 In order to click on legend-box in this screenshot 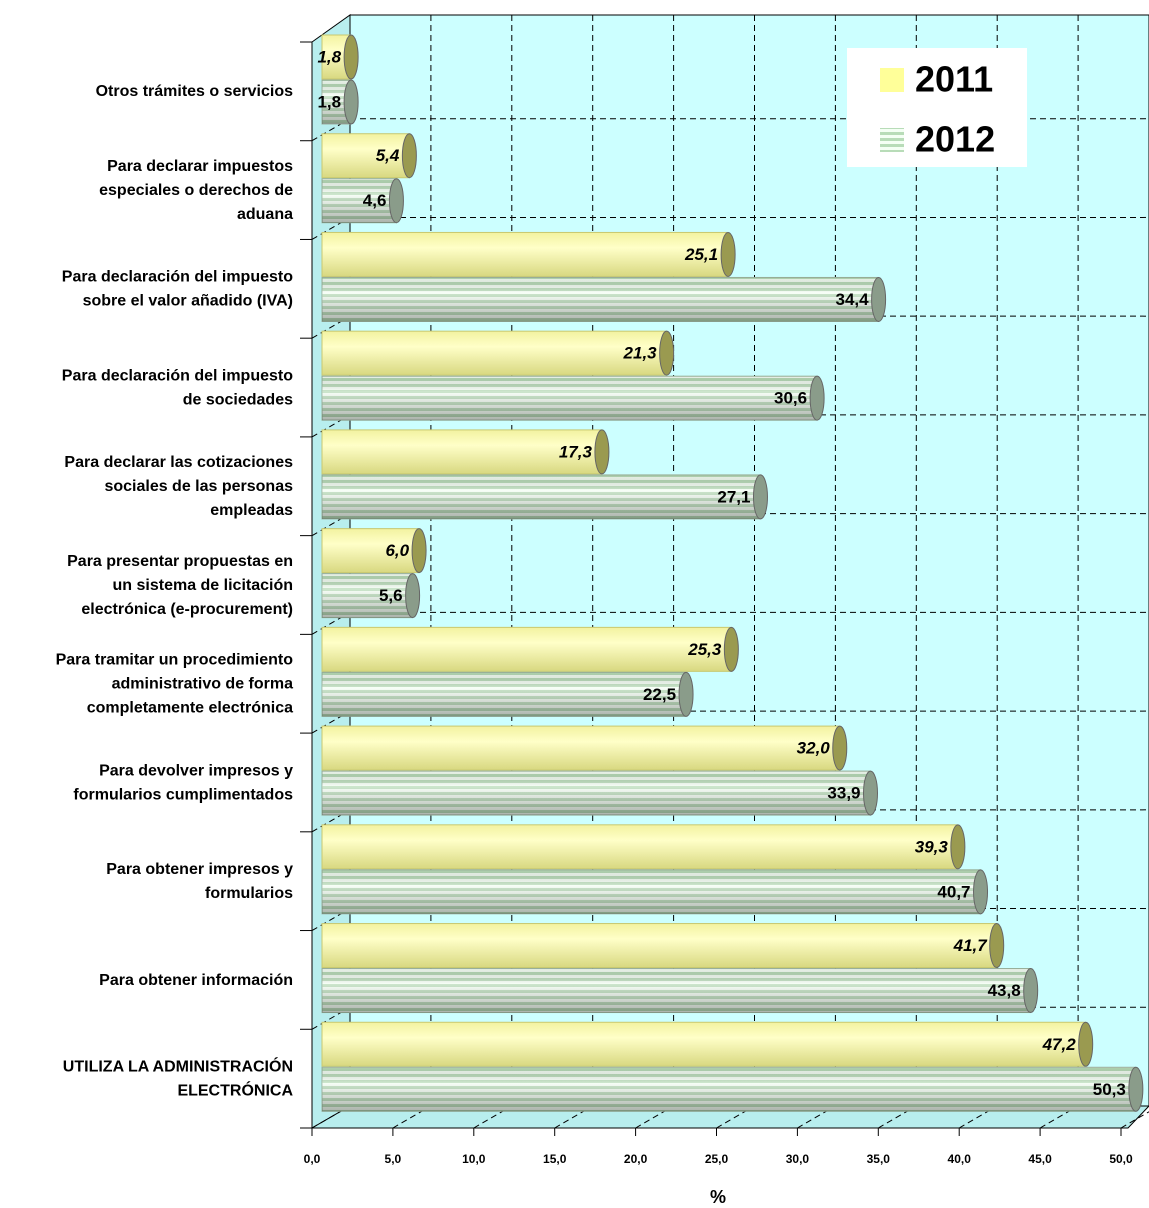, I will do `click(937, 107)`.